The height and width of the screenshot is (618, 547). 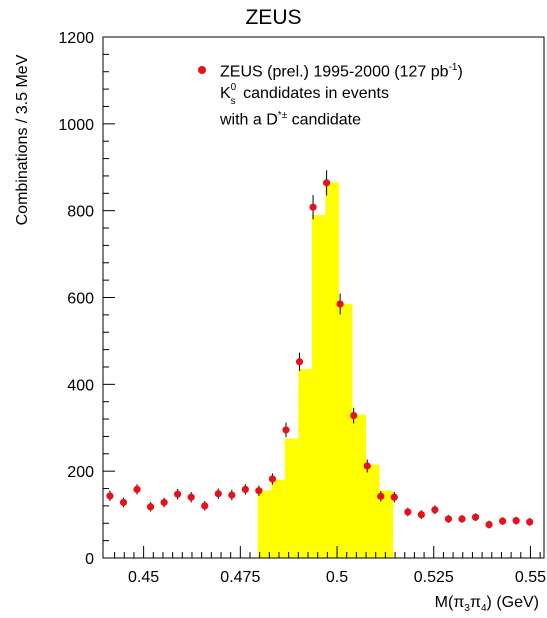 I want to click on x-tick-label: 0.475, so click(x=240, y=577).